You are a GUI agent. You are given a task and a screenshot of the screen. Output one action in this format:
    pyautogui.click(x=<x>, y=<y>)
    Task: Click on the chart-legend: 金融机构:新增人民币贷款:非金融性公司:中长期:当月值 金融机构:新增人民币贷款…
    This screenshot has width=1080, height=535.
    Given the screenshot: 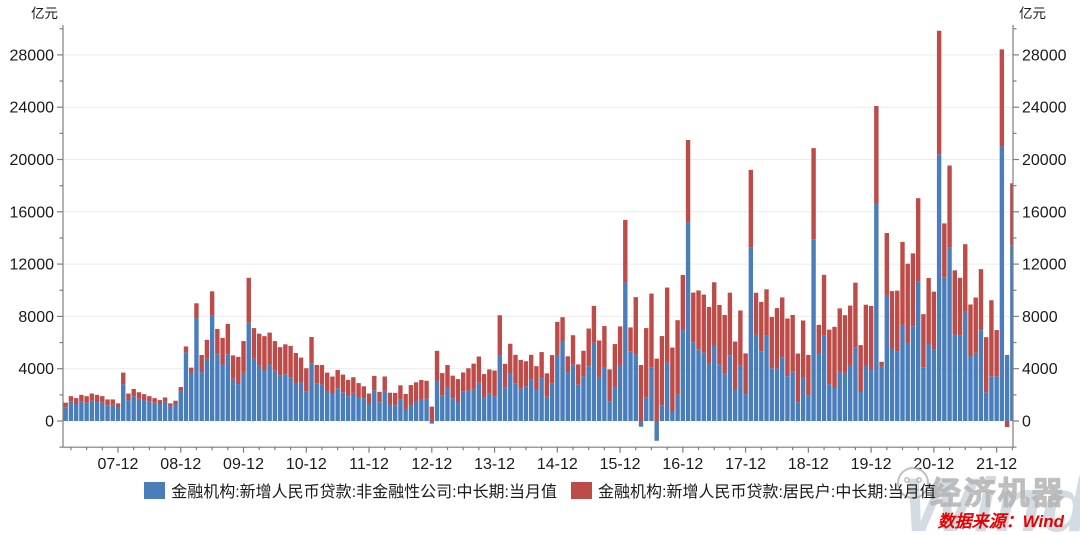 What is the action you would take?
    pyautogui.click(x=540, y=490)
    